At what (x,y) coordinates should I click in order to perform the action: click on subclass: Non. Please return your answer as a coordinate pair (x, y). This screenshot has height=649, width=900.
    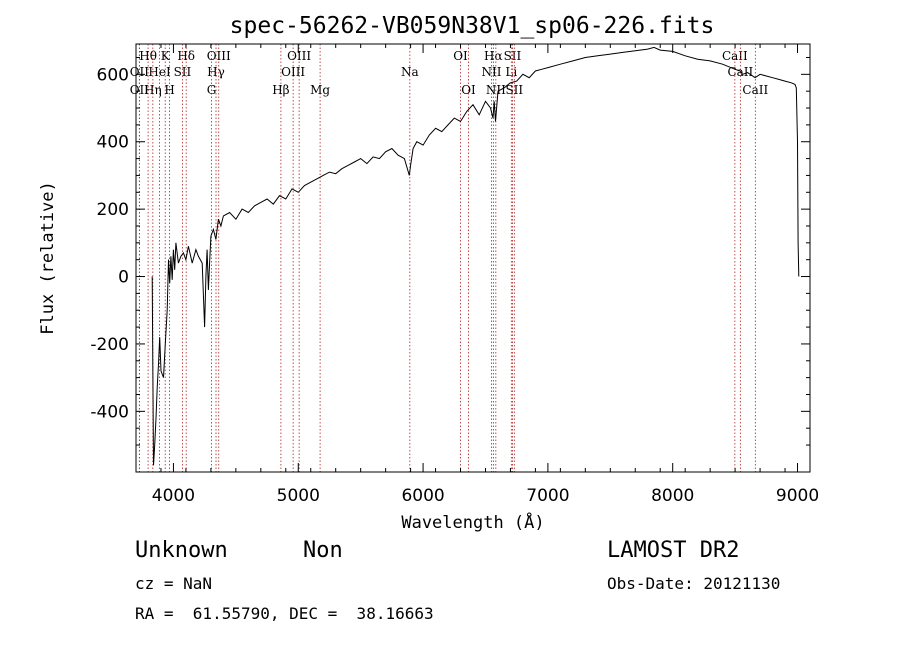
    Looking at the image, I should click on (323, 550).